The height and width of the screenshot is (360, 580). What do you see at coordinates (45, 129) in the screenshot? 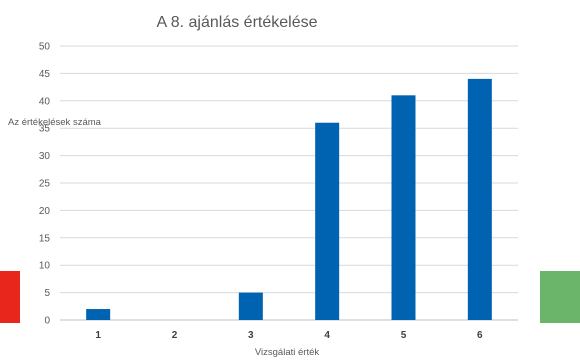
I see `y-tick-label: 35` at bounding box center [45, 129].